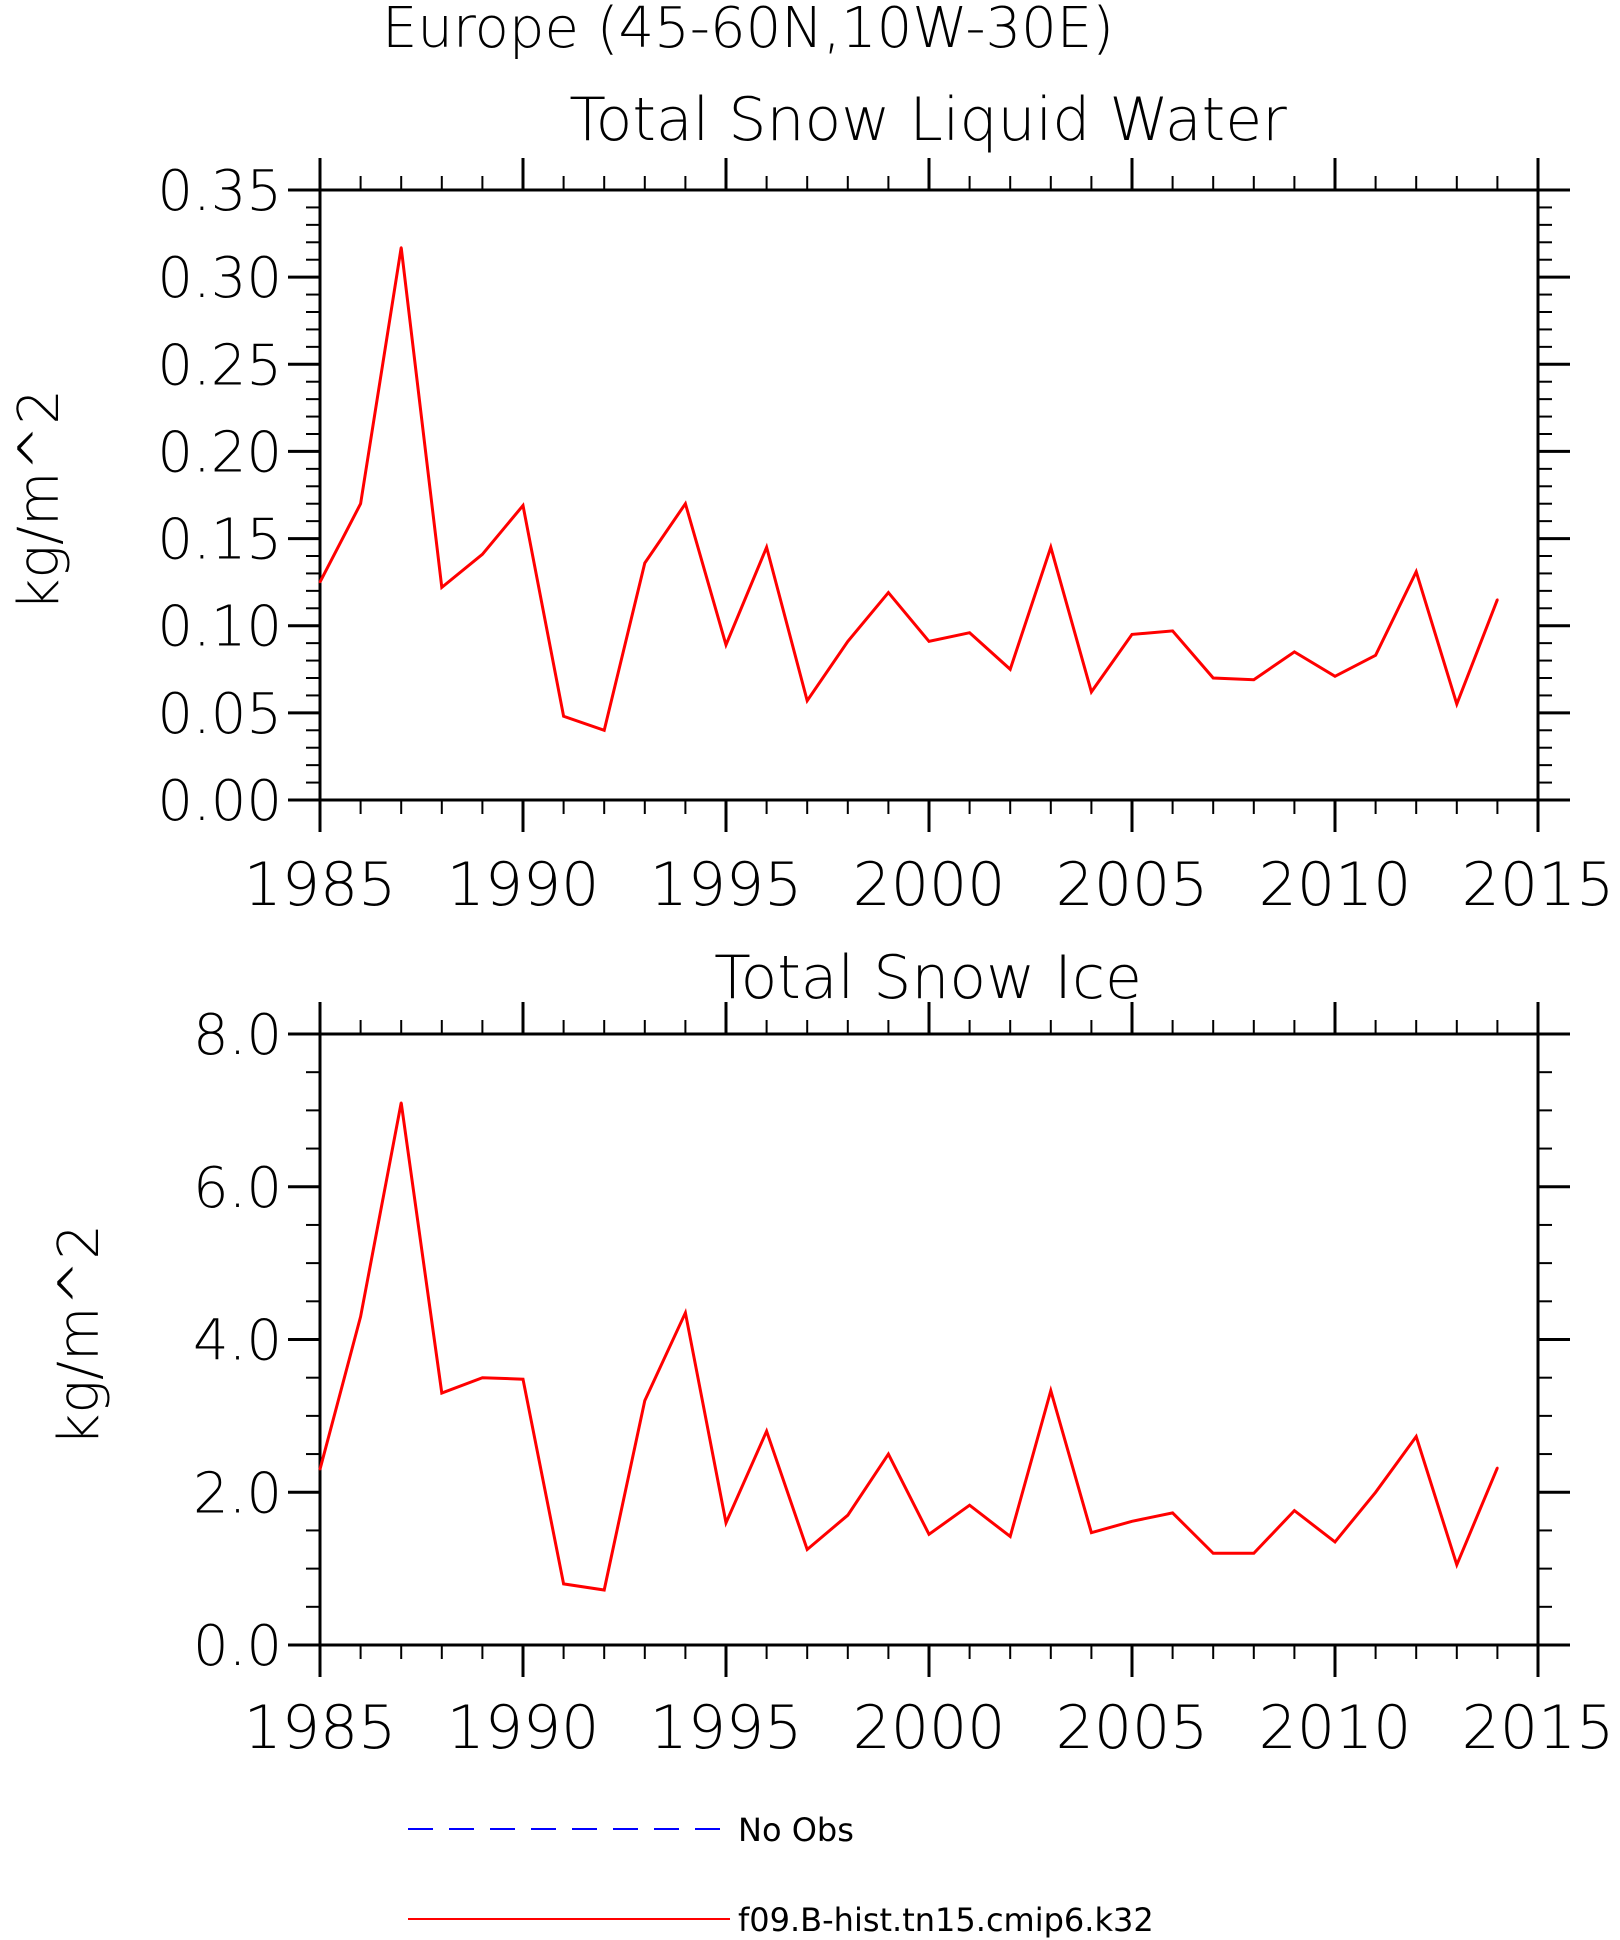 The width and height of the screenshot is (1620, 1940). I want to click on chart-title: Total Snow Liquid Water, so click(928, 120).